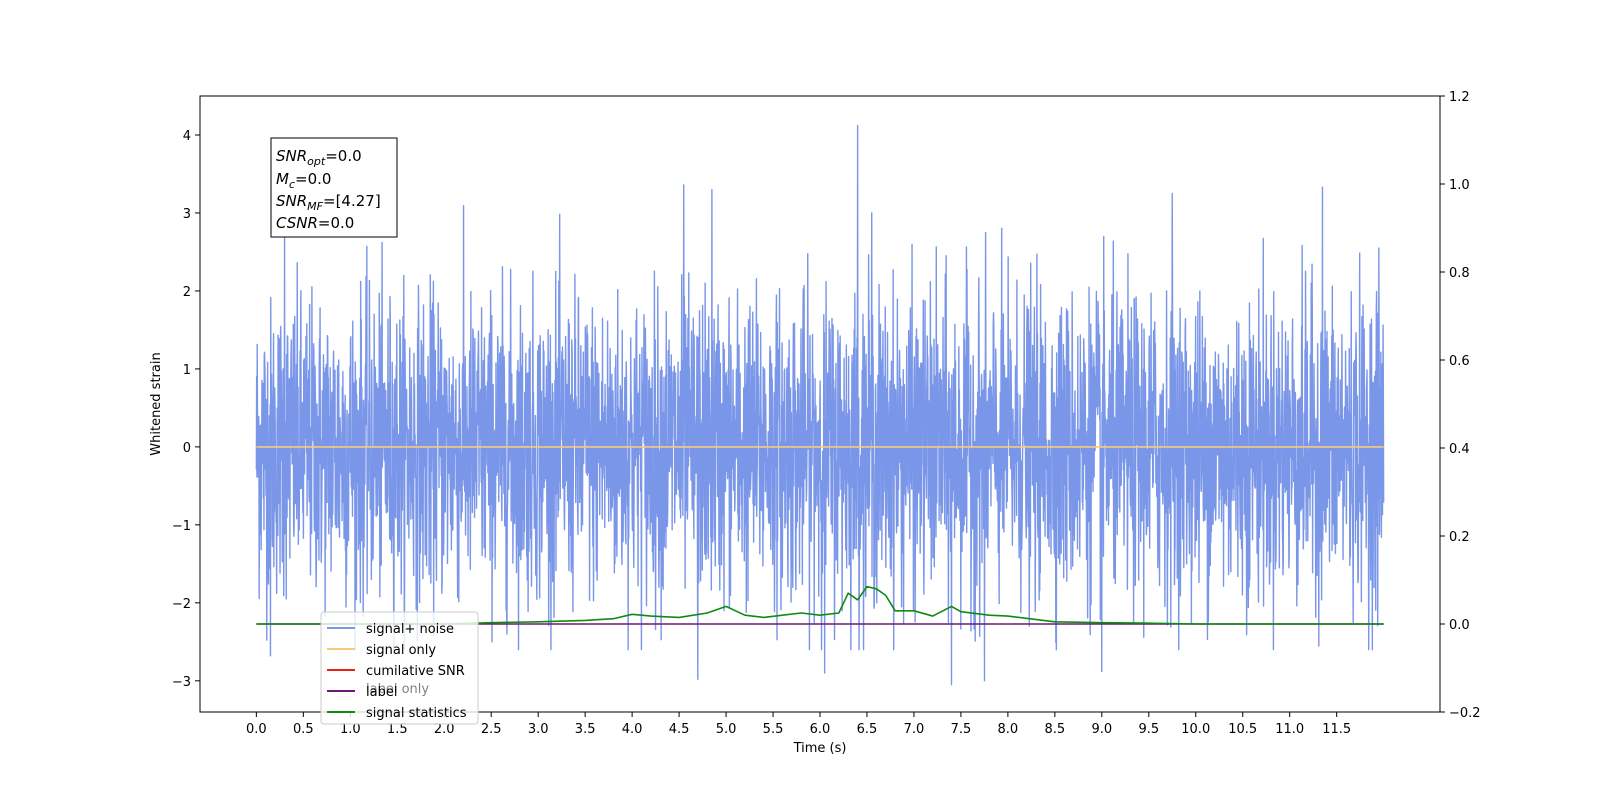  Describe the element at coordinates (1459, 97) in the screenshot. I see `y-right-tick-label: 1.2` at that location.